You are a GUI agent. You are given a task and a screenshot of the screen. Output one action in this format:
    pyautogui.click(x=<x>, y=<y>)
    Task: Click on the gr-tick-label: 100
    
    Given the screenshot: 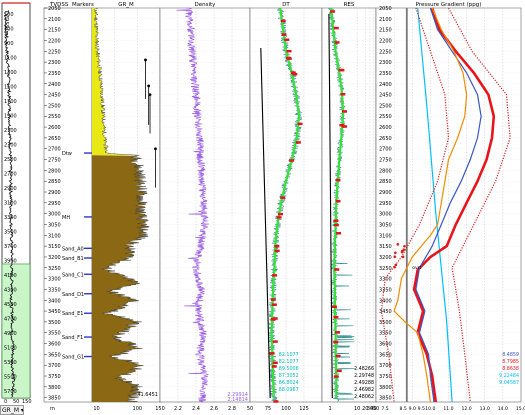 What is the action you would take?
    pyautogui.click(x=138, y=409)
    